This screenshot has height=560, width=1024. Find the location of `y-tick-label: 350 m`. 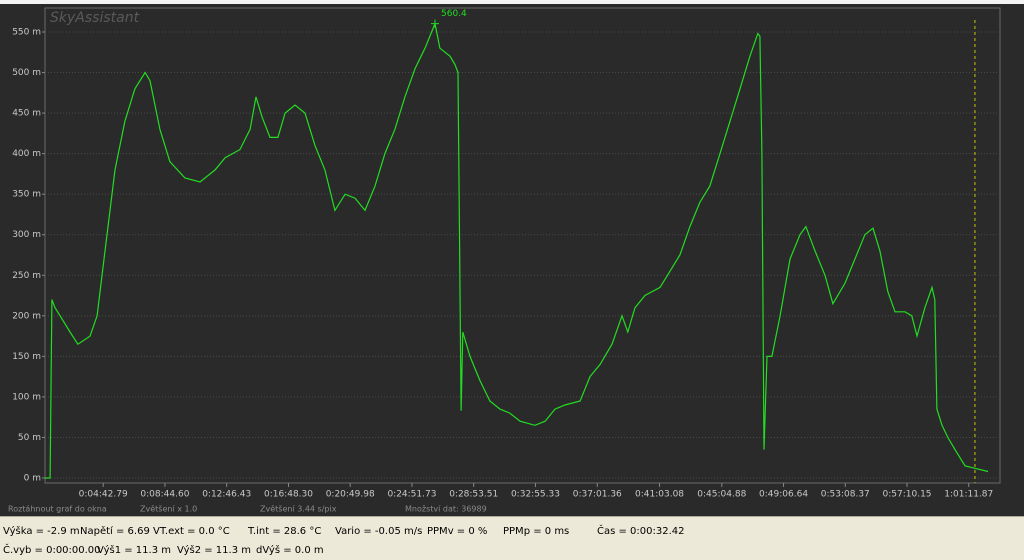

y-tick-label: 350 m is located at coordinates (26, 195).